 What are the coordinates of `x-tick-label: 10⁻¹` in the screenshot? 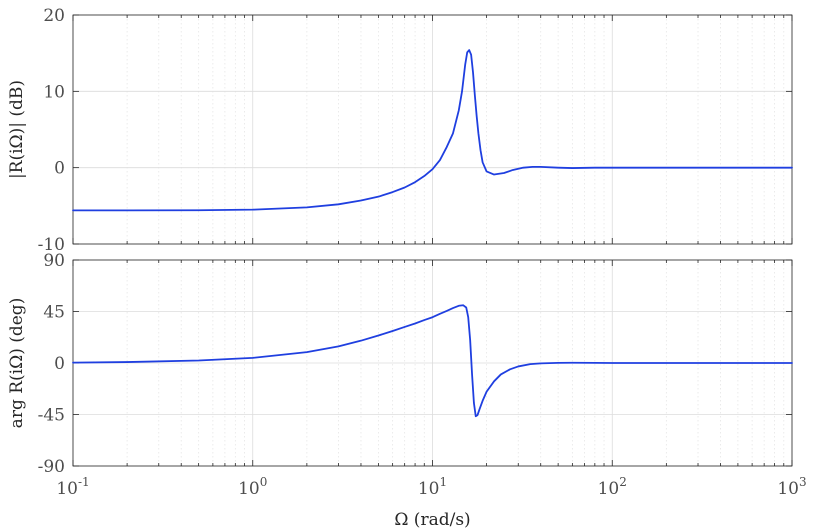 It's located at (72, 487).